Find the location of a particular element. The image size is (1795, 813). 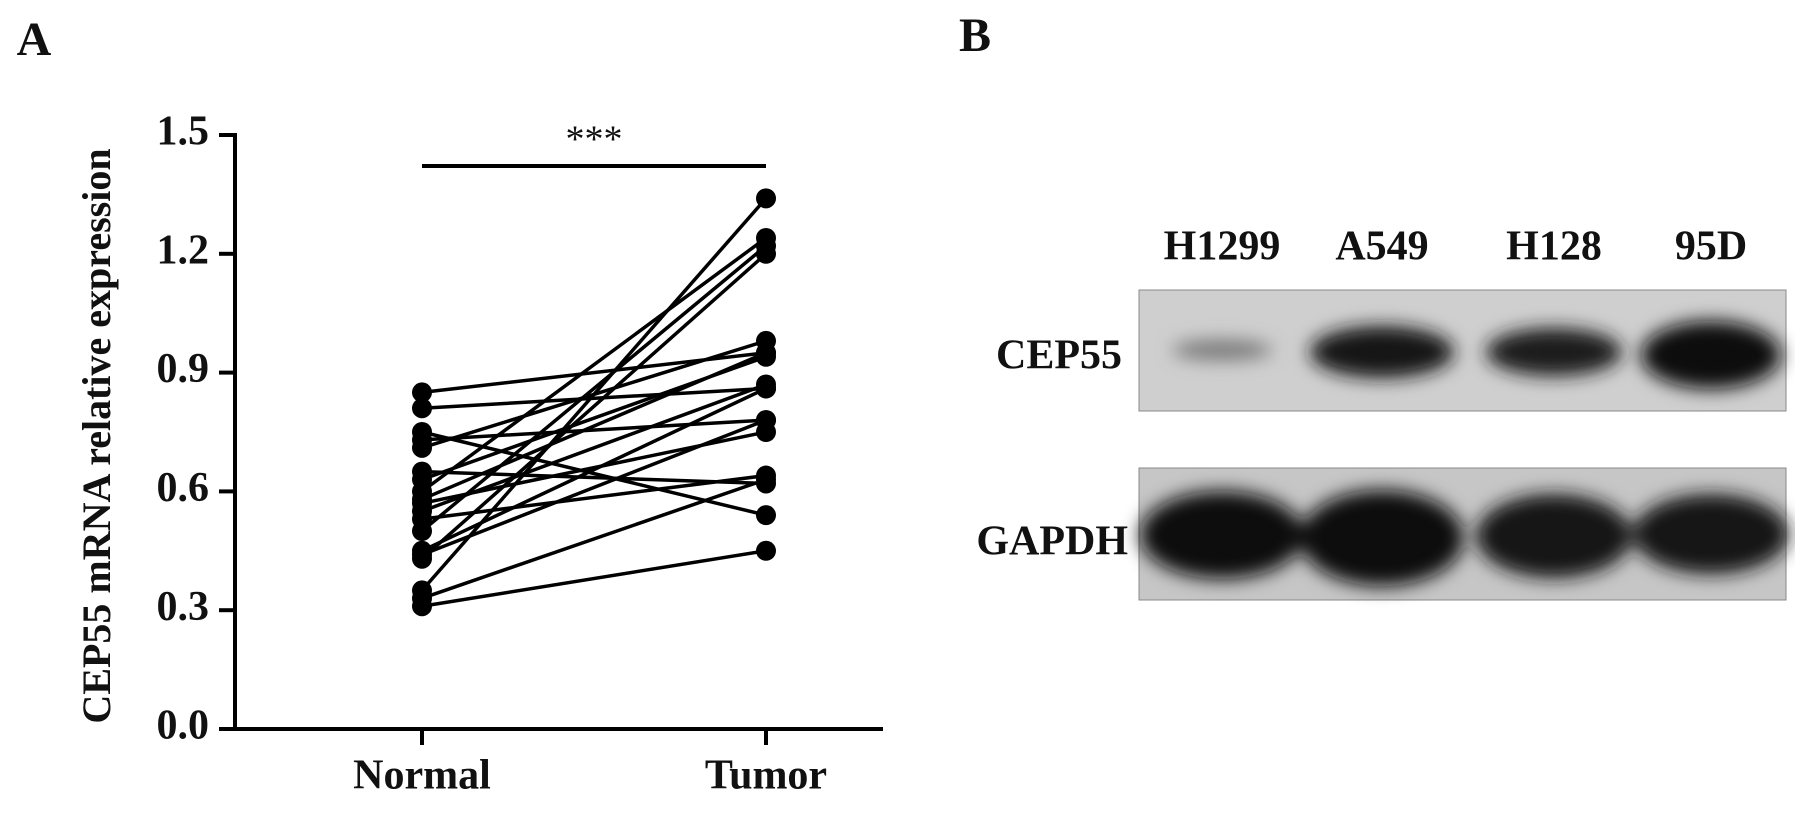

significance: *** is located at coordinates (594, 140).